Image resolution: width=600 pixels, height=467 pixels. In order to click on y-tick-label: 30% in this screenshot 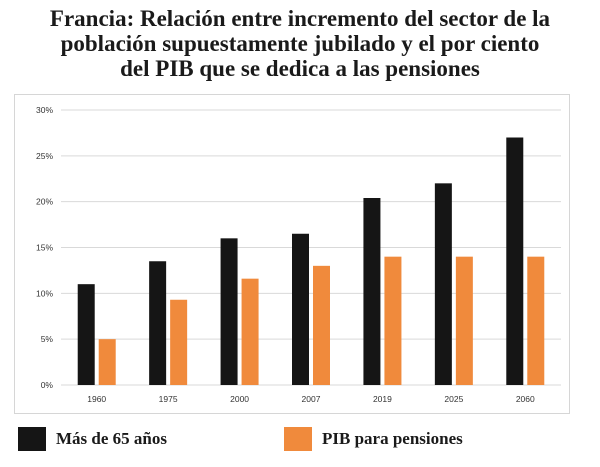, I will do `click(44, 110)`.